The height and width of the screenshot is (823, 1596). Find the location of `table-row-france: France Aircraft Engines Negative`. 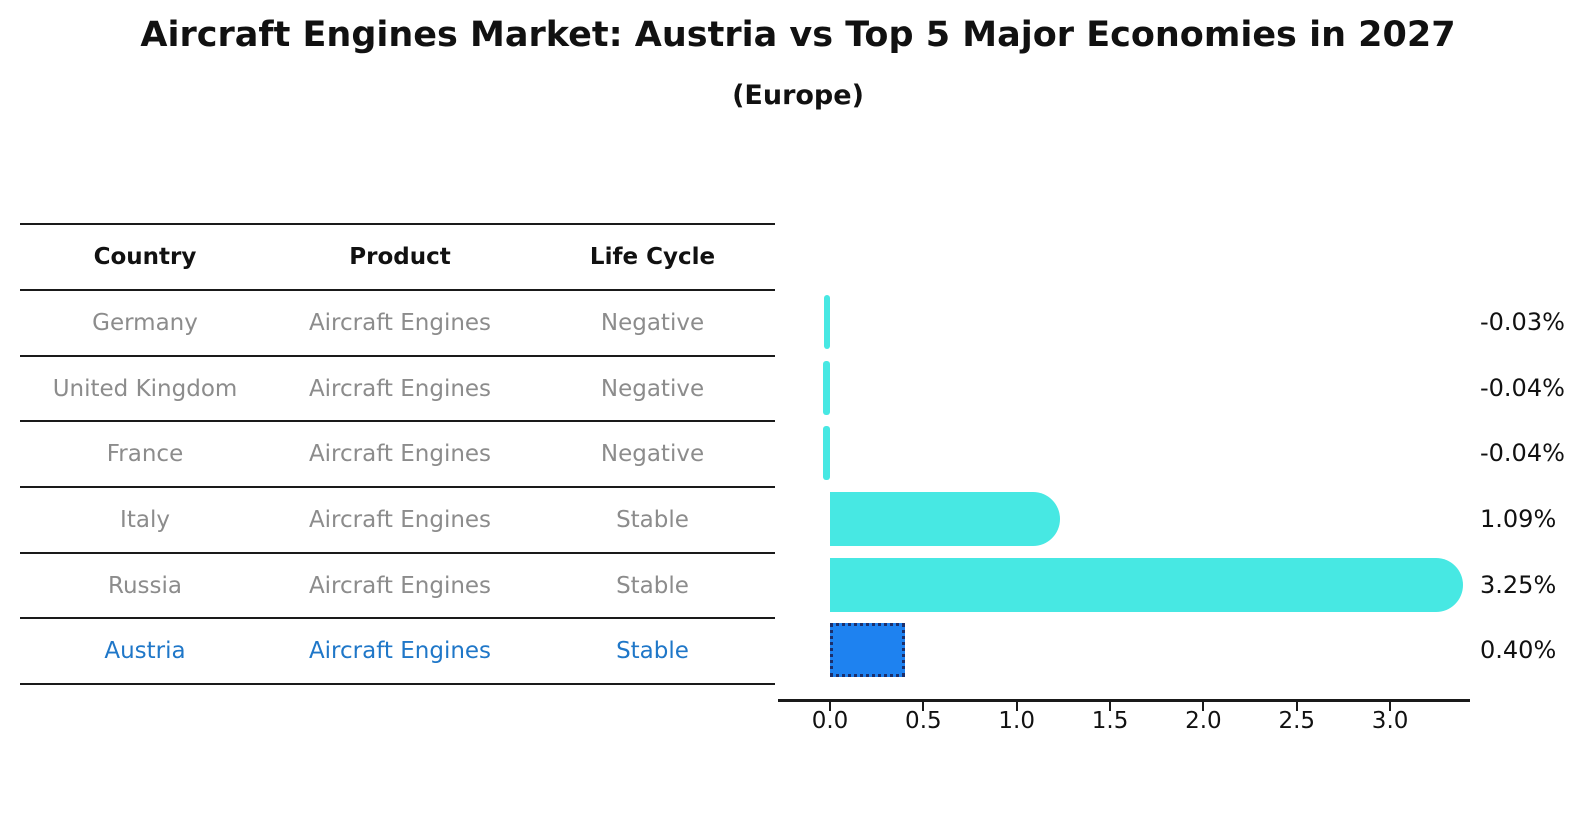

table-row-france: France Aircraft Engines Negative is located at coordinates (397, 455).